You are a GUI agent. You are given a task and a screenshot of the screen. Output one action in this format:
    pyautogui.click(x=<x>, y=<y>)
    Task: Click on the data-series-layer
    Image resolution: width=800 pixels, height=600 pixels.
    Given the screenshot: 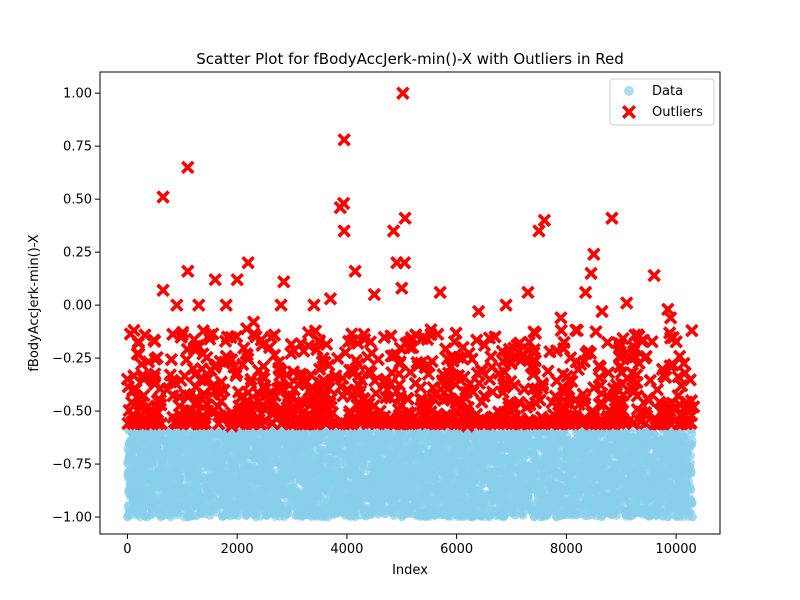 What is the action you would take?
    pyautogui.click(x=410, y=472)
    